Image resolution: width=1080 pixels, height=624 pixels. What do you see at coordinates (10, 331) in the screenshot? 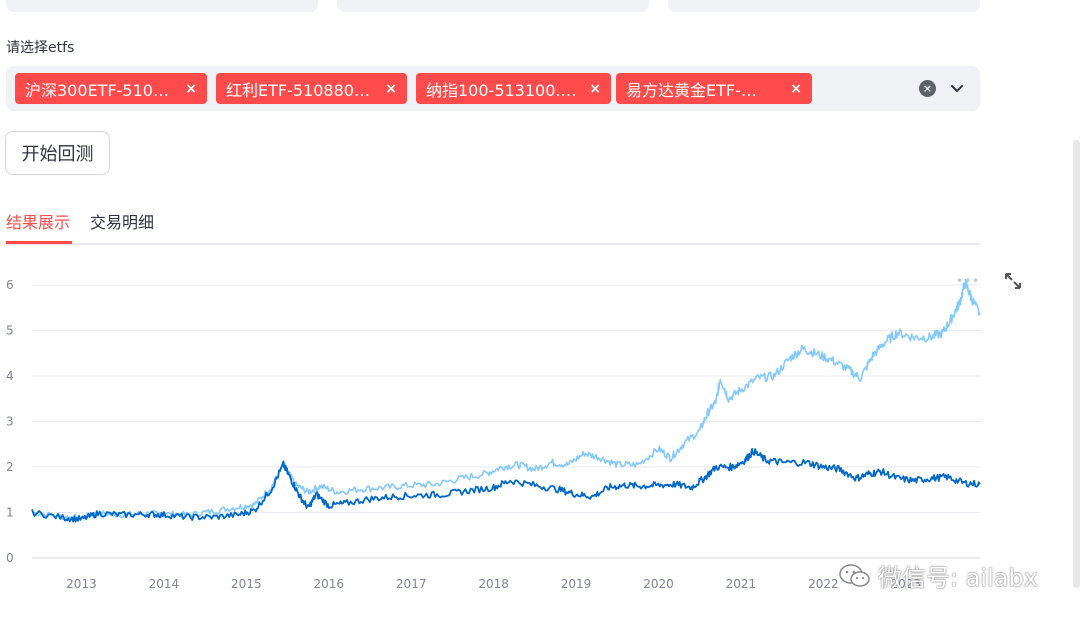
I see `y-tick-label: 5` at bounding box center [10, 331].